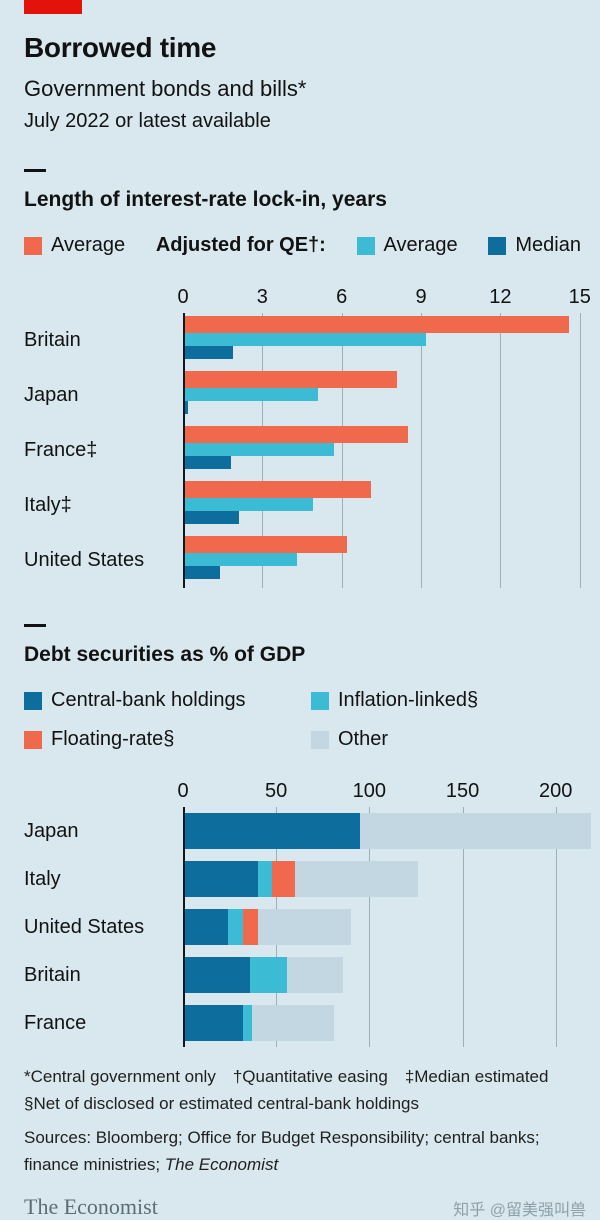  I want to click on bar-qe-adjusted-median-britain, so click(208, 352).